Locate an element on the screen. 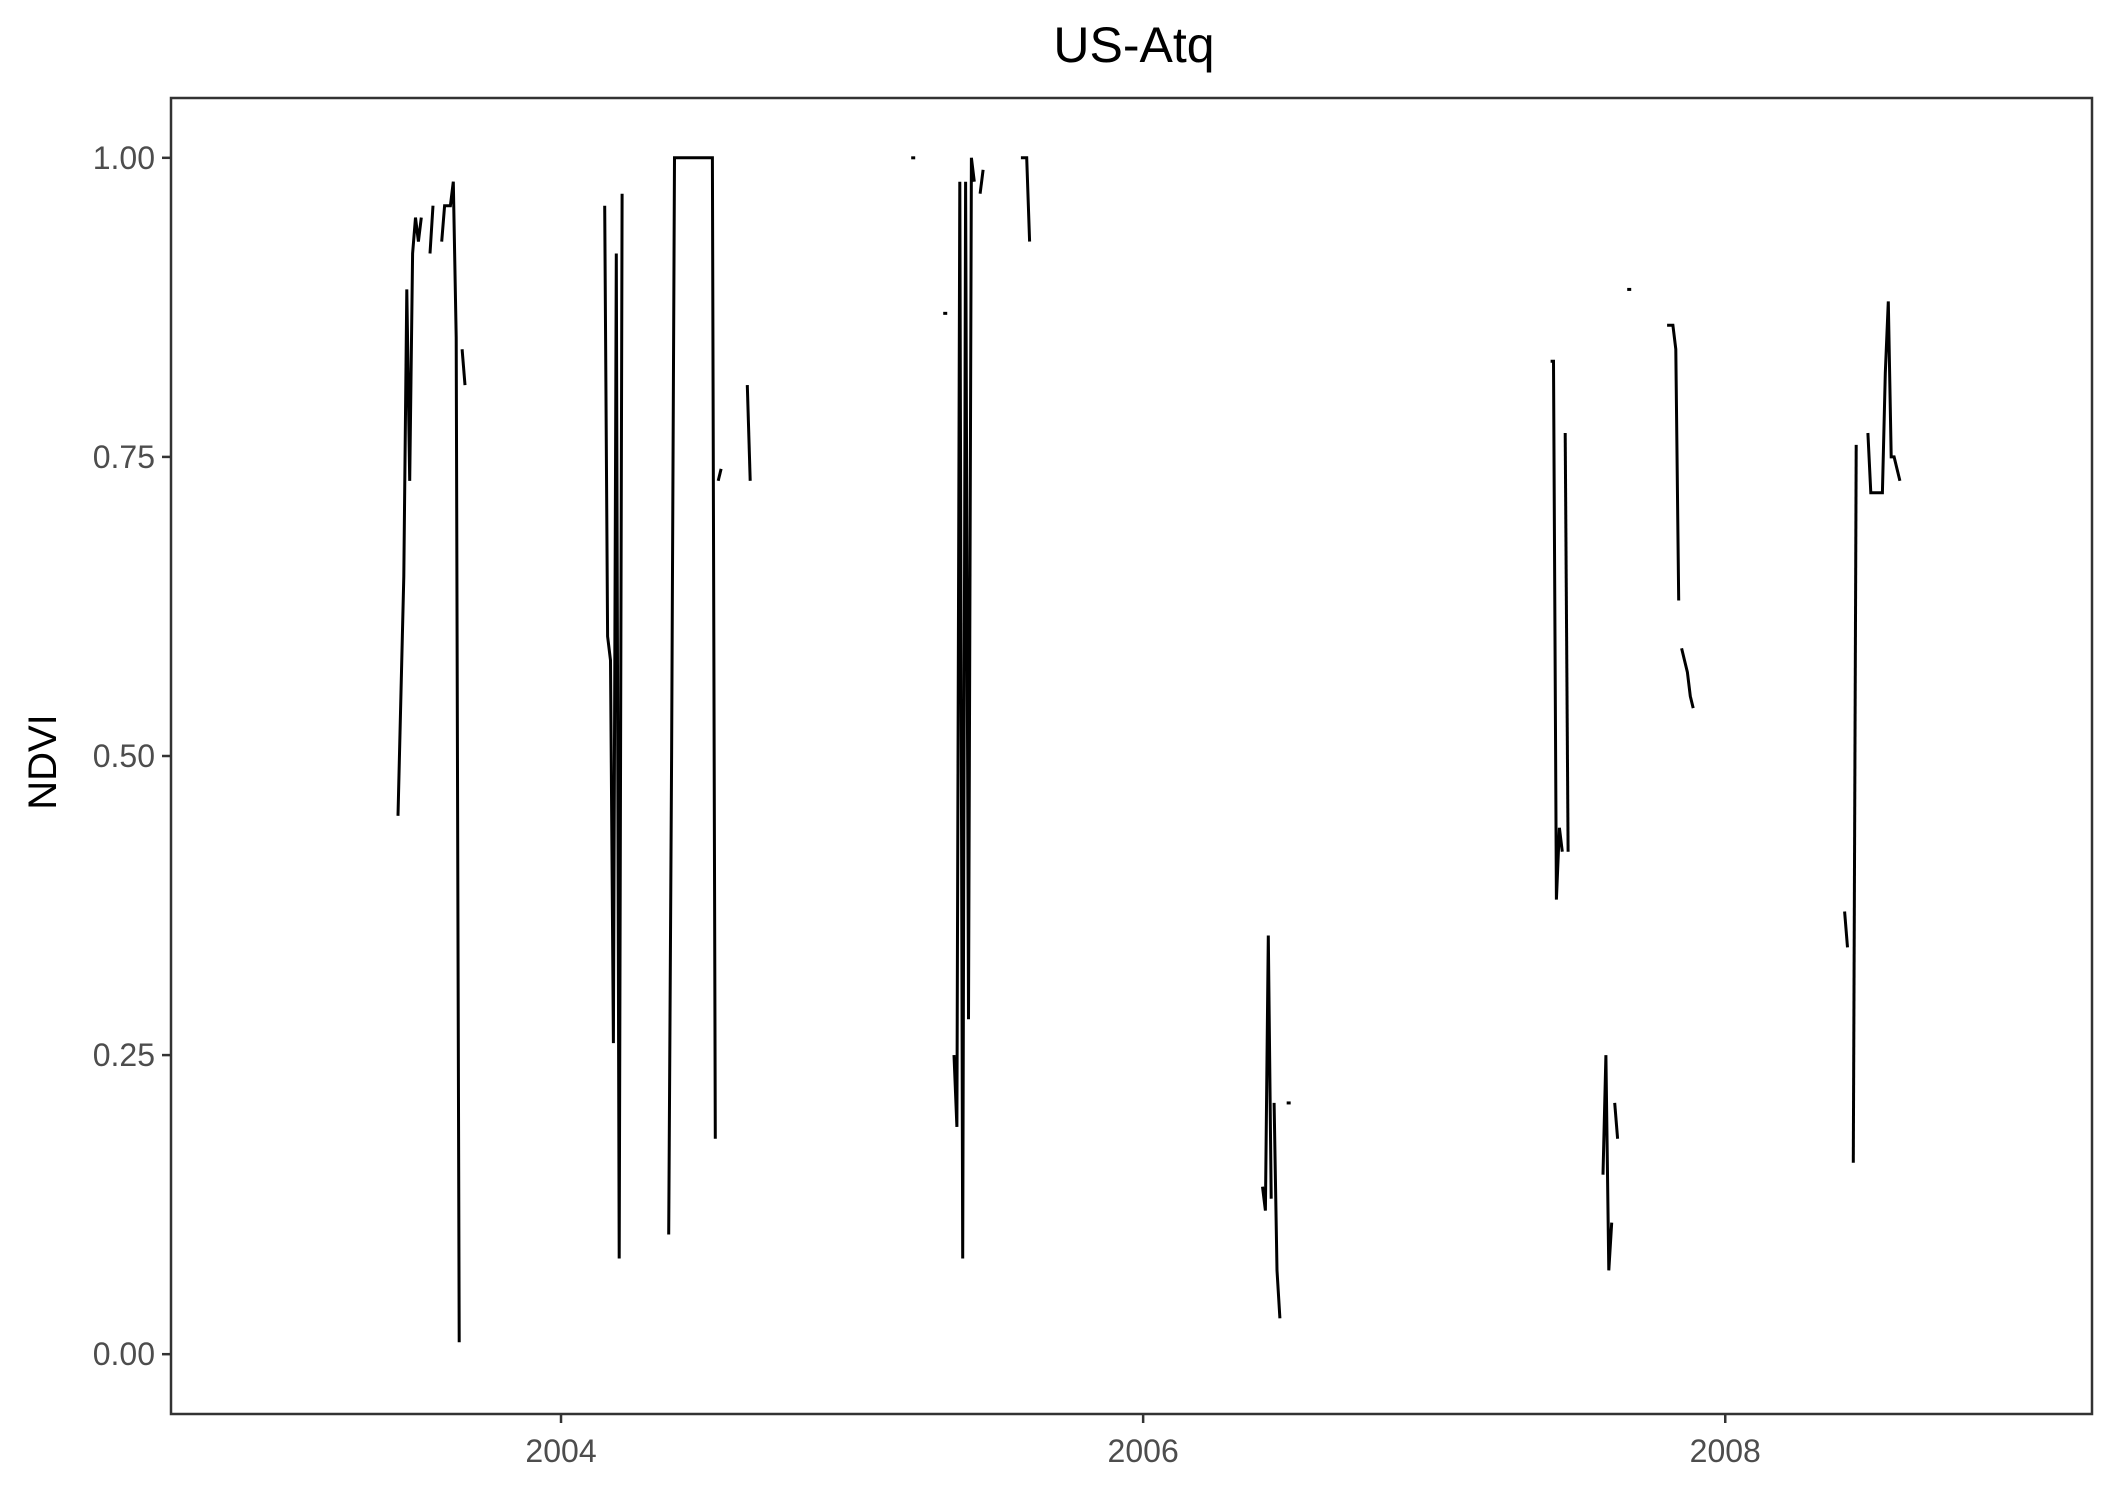 The height and width of the screenshot is (1493, 2115). y-axis: 0.00 0.25 0.50 0.75 1.00 is located at coordinates (132, 756).